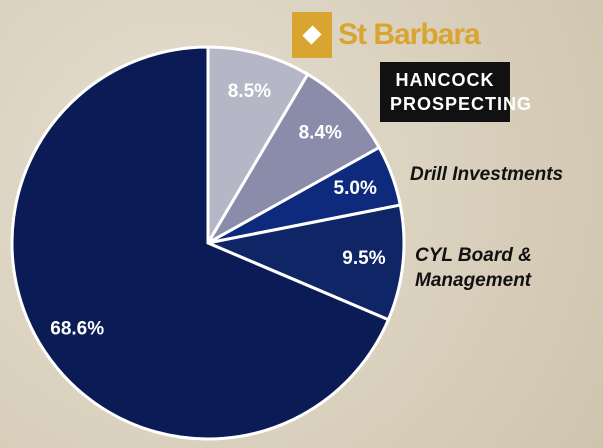 The image size is (603, 448). Describe the element at coordinates (455, 92) in the screenshot. I see `legend-label: HANCOCK PROSPECTING` at that location.